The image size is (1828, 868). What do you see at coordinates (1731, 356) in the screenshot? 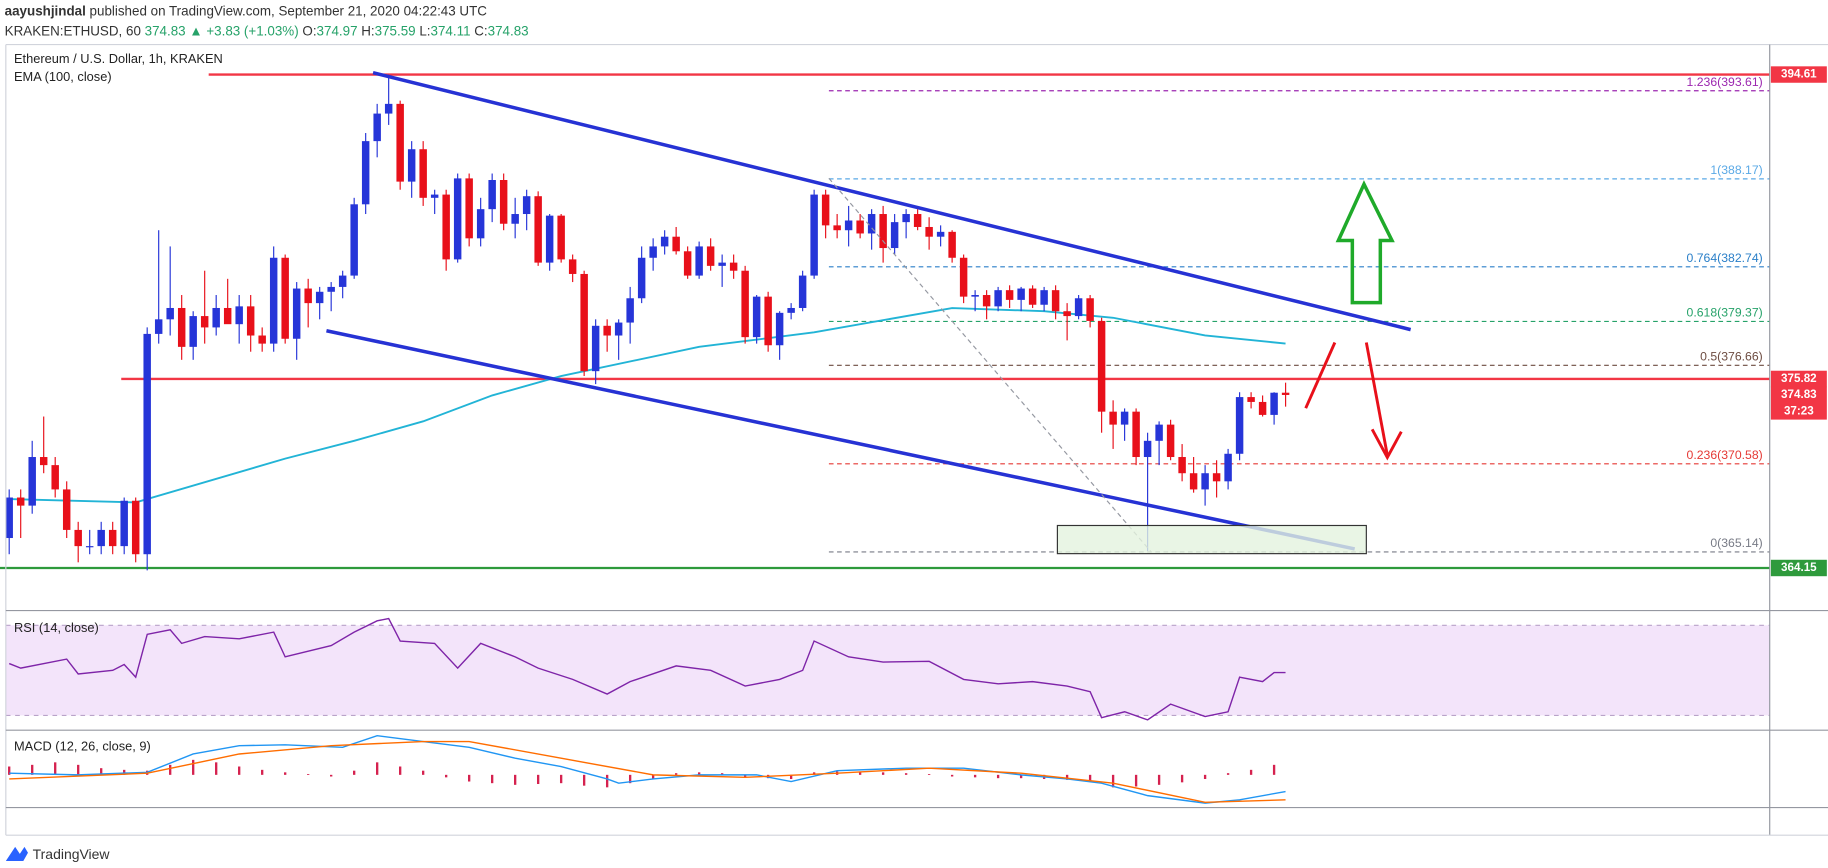
I see `fib-label: 0.5(376.66)` at bounding box center [1731, 356].